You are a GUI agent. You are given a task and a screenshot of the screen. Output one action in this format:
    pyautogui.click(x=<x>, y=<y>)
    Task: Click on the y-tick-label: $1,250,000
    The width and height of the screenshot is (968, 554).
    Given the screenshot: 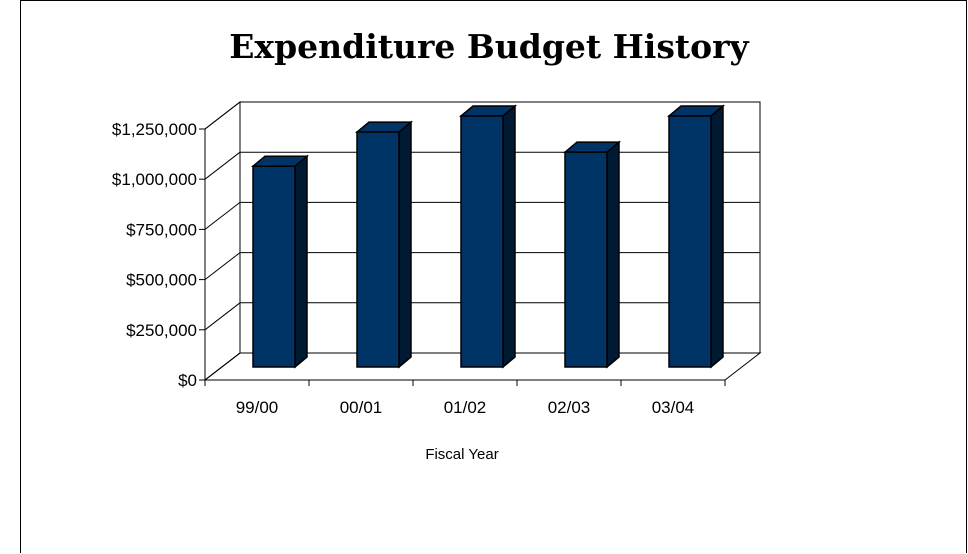 What is the action you would take?
    pyautogui.click(x=154, y=129)
    